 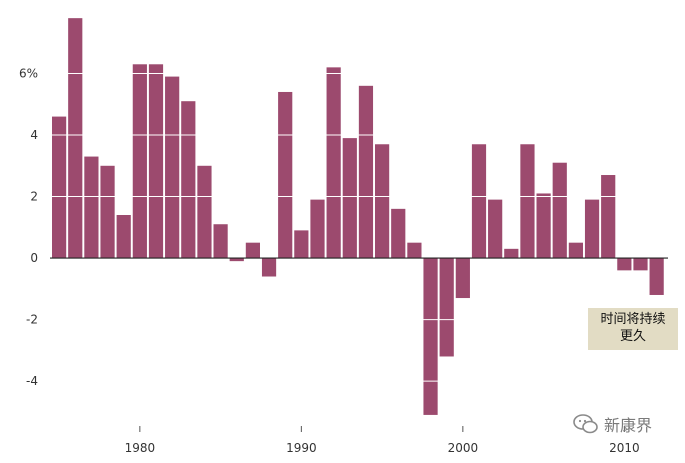 What do you see at coordinates (269, 267) in the screenshot?
I see `bar-1988` at bounding box center [269, 267].